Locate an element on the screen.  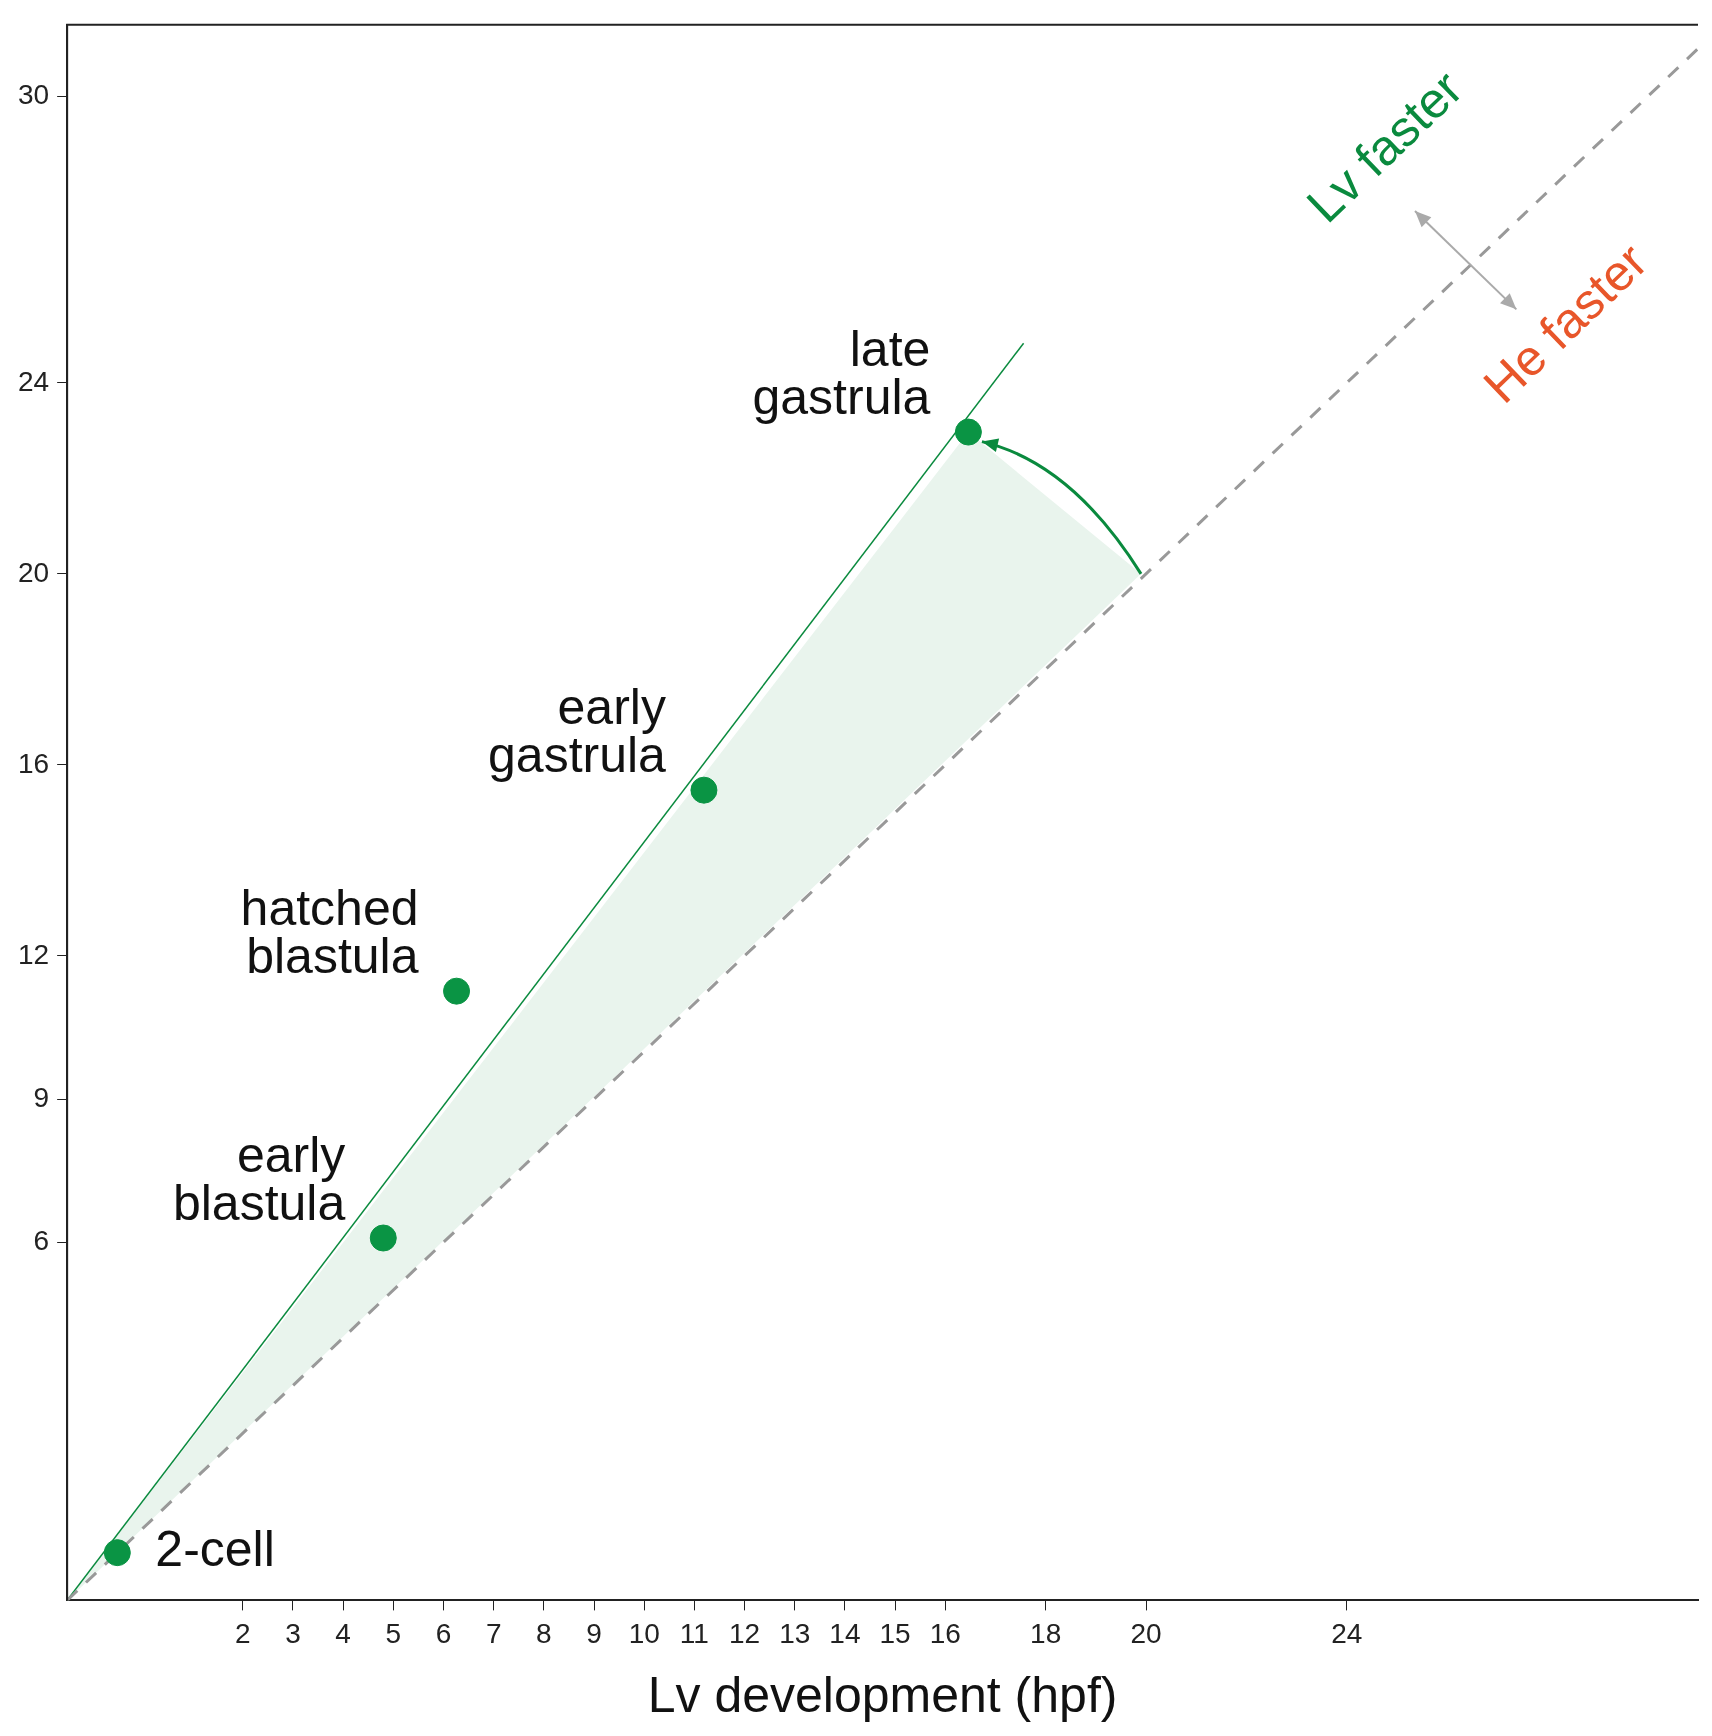
y-tick-label: 16 is located at coordinates (33, 763).